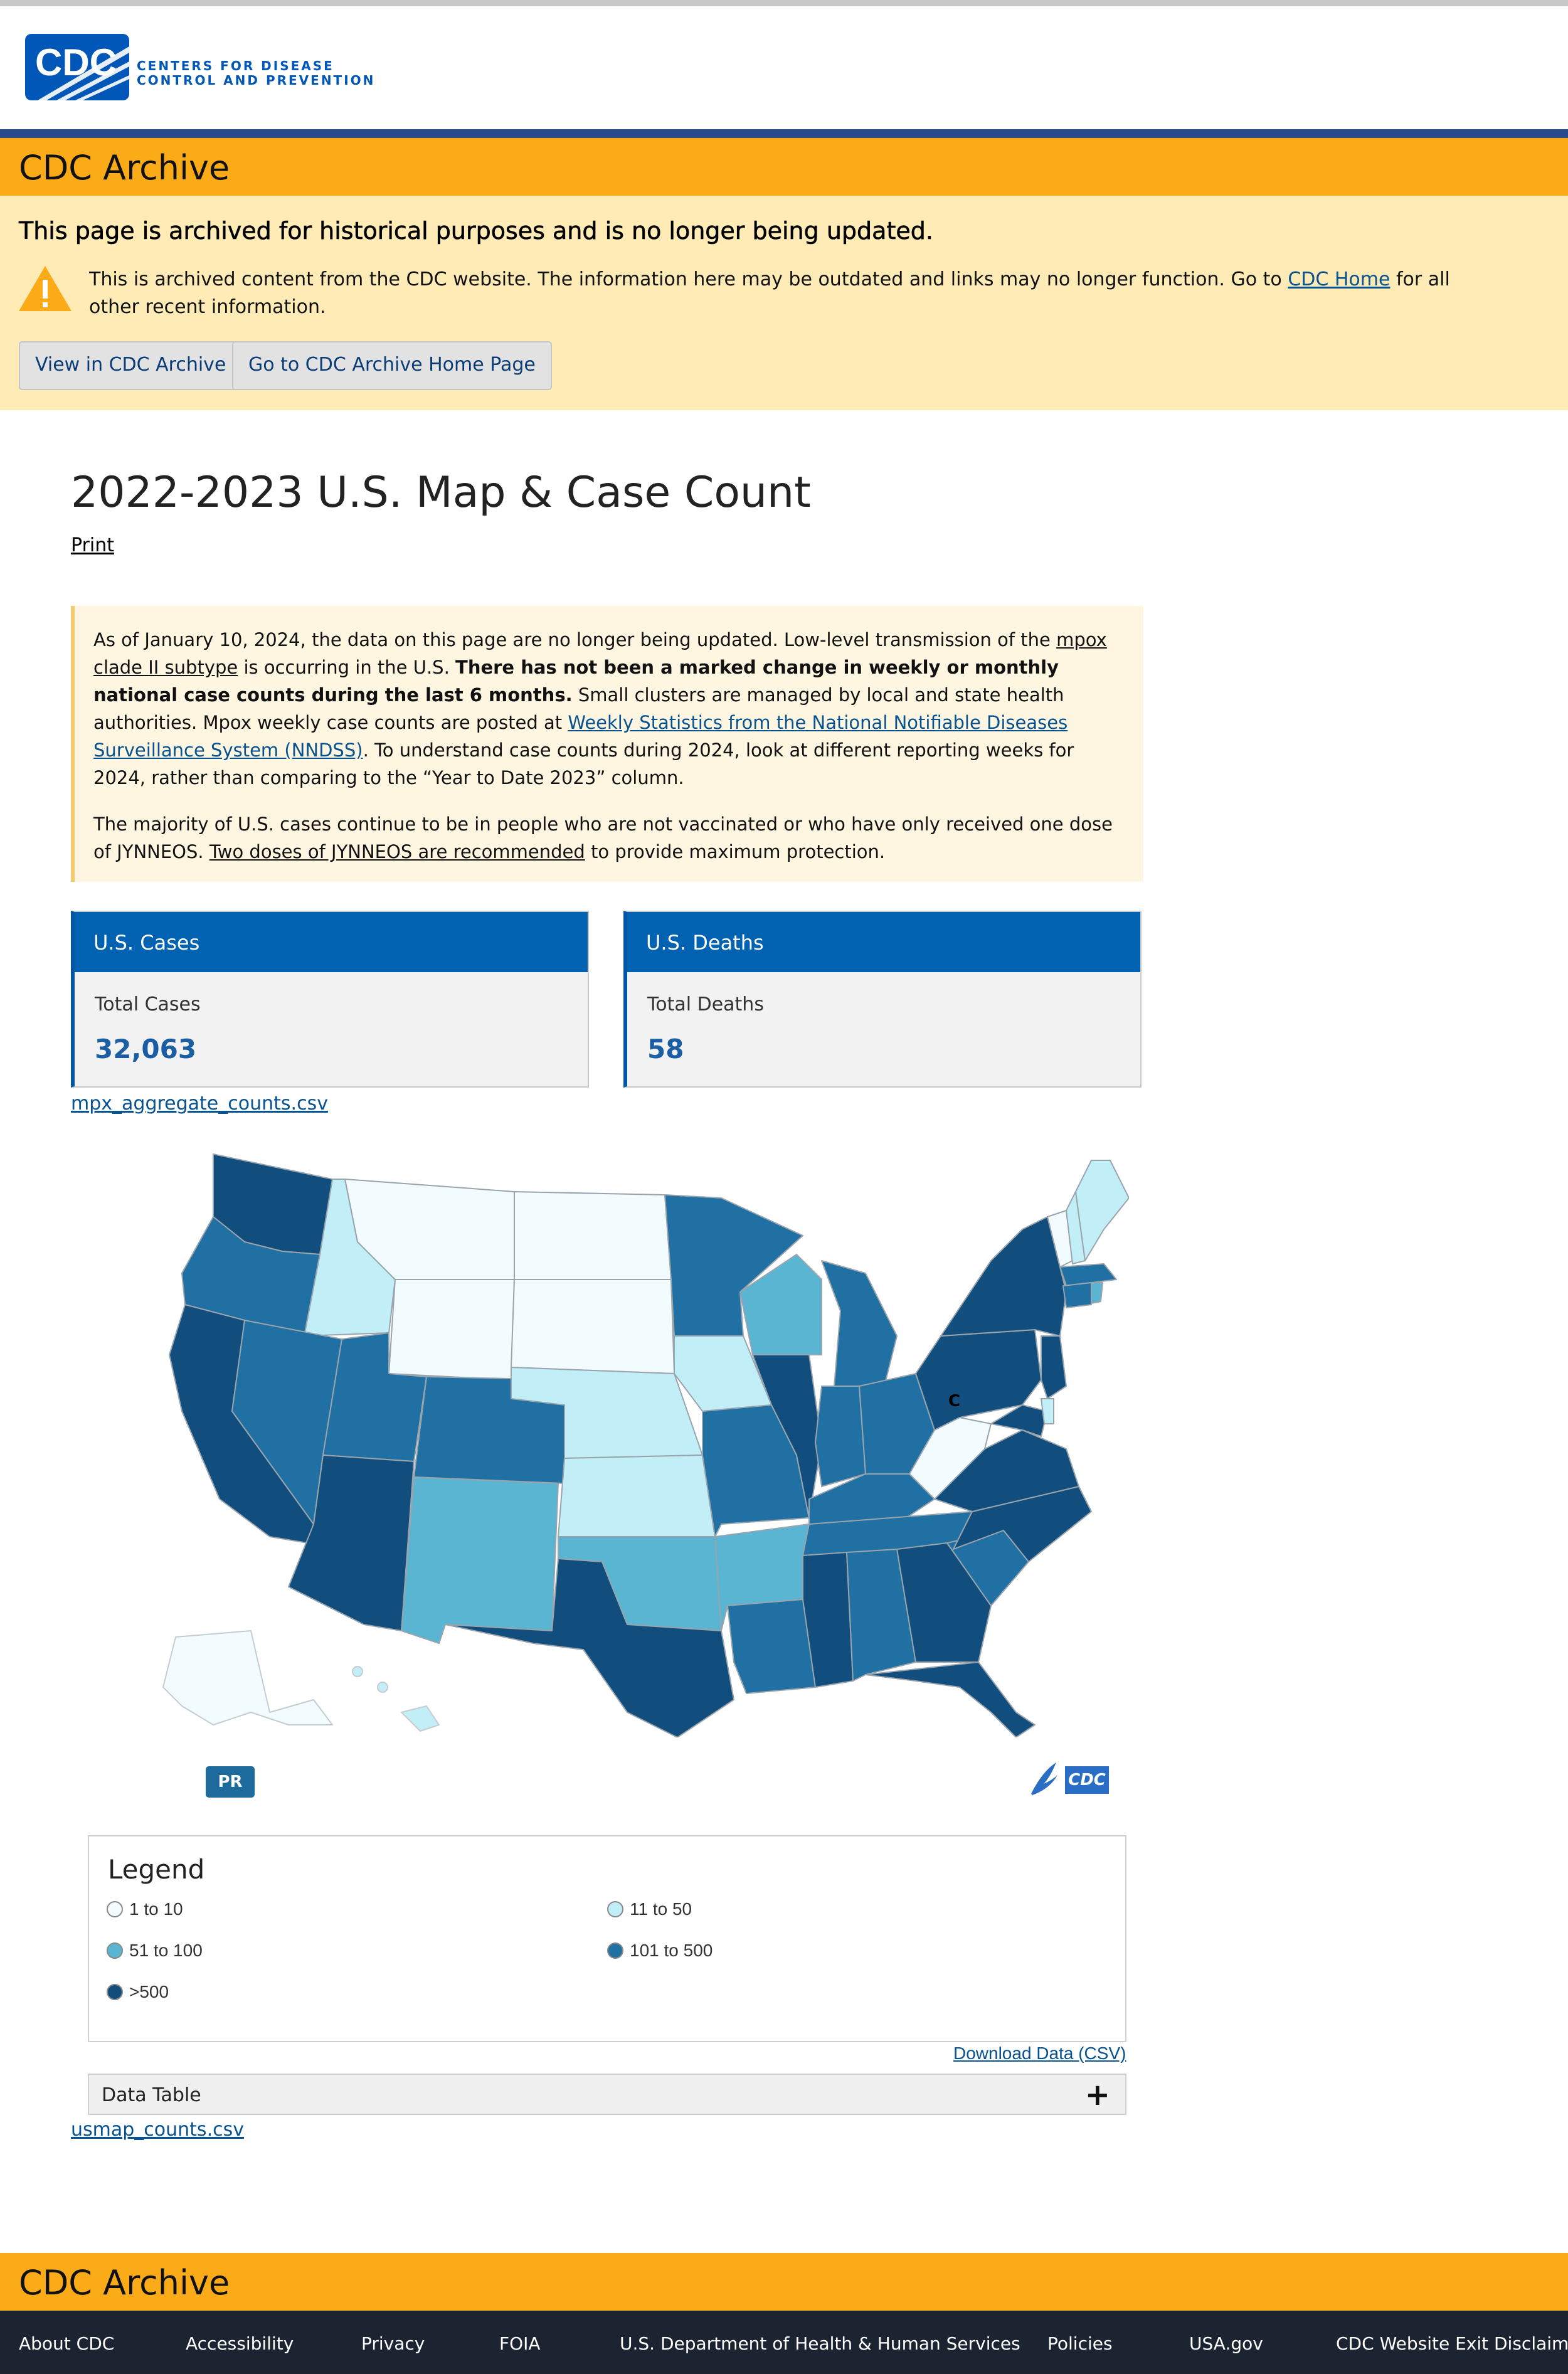  I want to click on state-az, so click(351, 1543).